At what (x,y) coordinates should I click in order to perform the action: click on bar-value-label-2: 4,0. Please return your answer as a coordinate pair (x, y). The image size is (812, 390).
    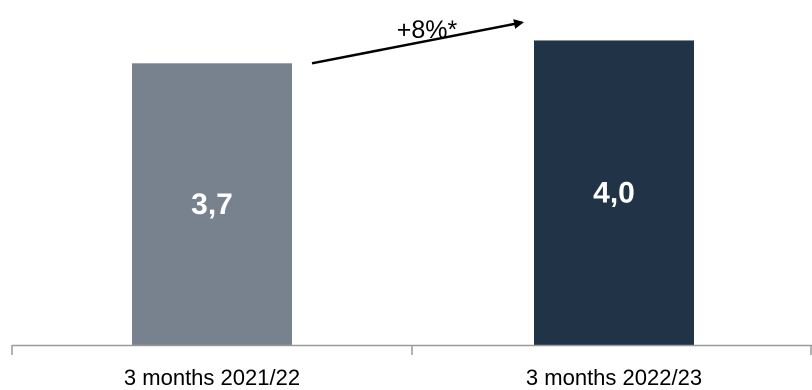
    Looking at the image, I should click on (614, 193).